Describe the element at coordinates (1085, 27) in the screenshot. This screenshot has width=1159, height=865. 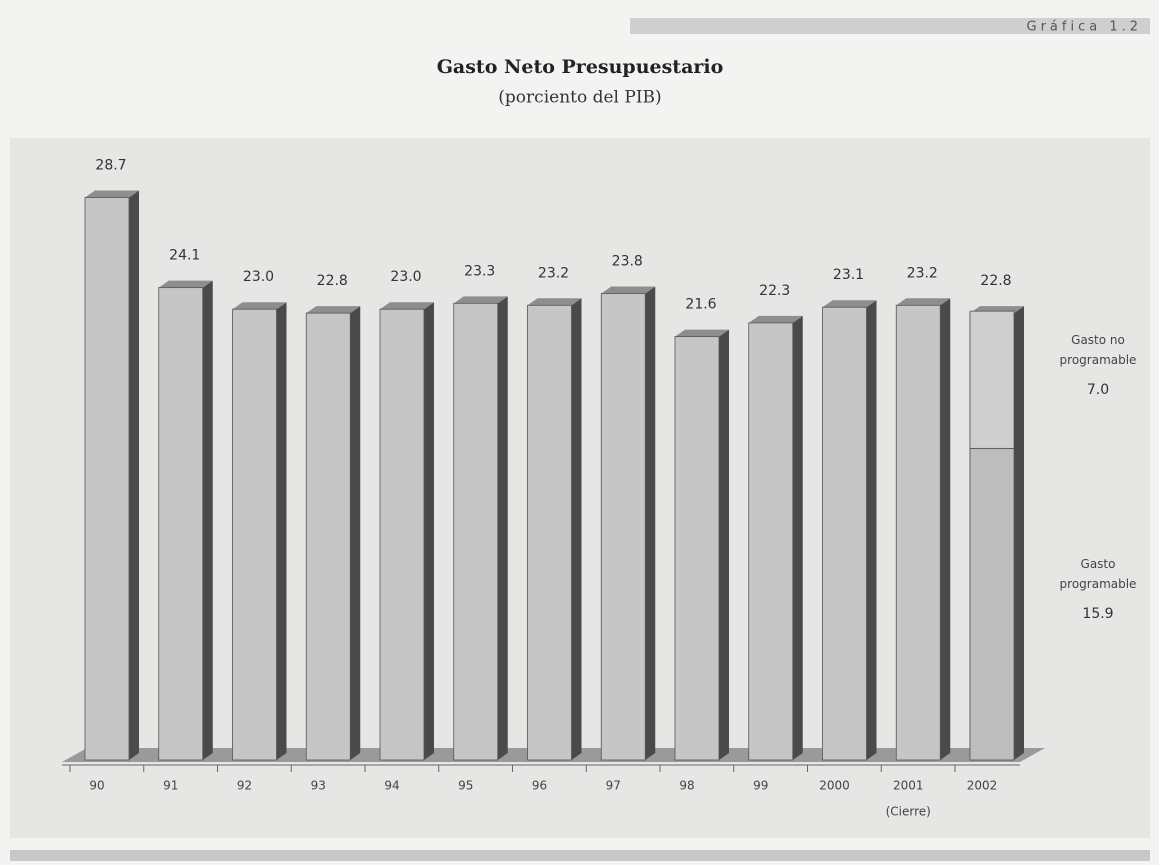
I see `header: Gráfica 1.2` at that location.